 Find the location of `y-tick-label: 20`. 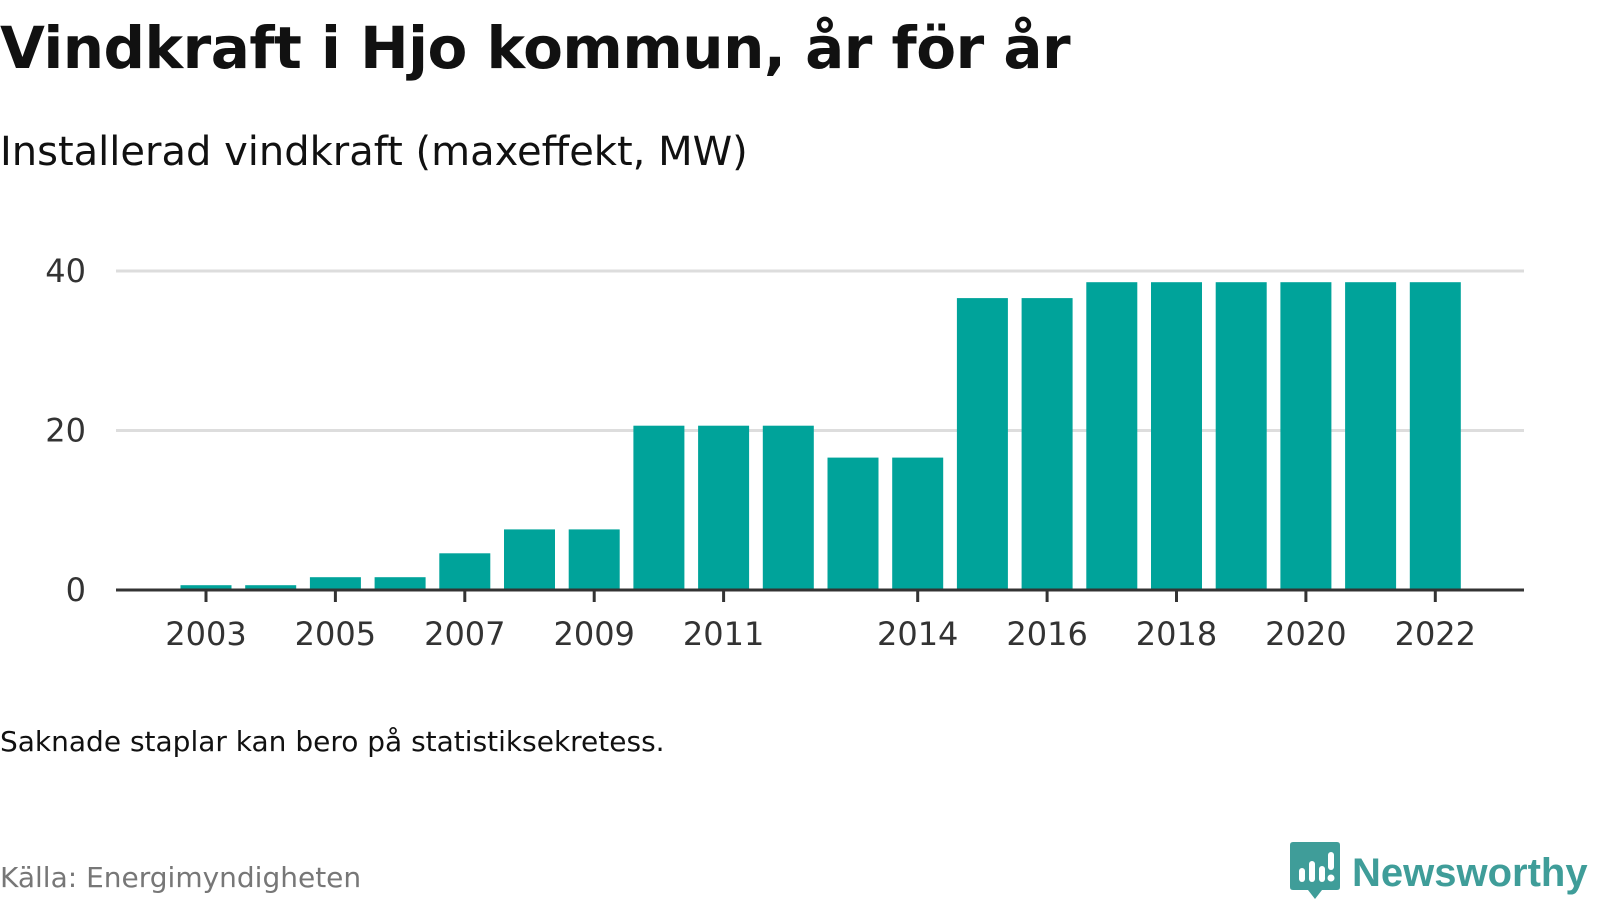

y-tick-label: 20 is located at coordinates (65, 431).